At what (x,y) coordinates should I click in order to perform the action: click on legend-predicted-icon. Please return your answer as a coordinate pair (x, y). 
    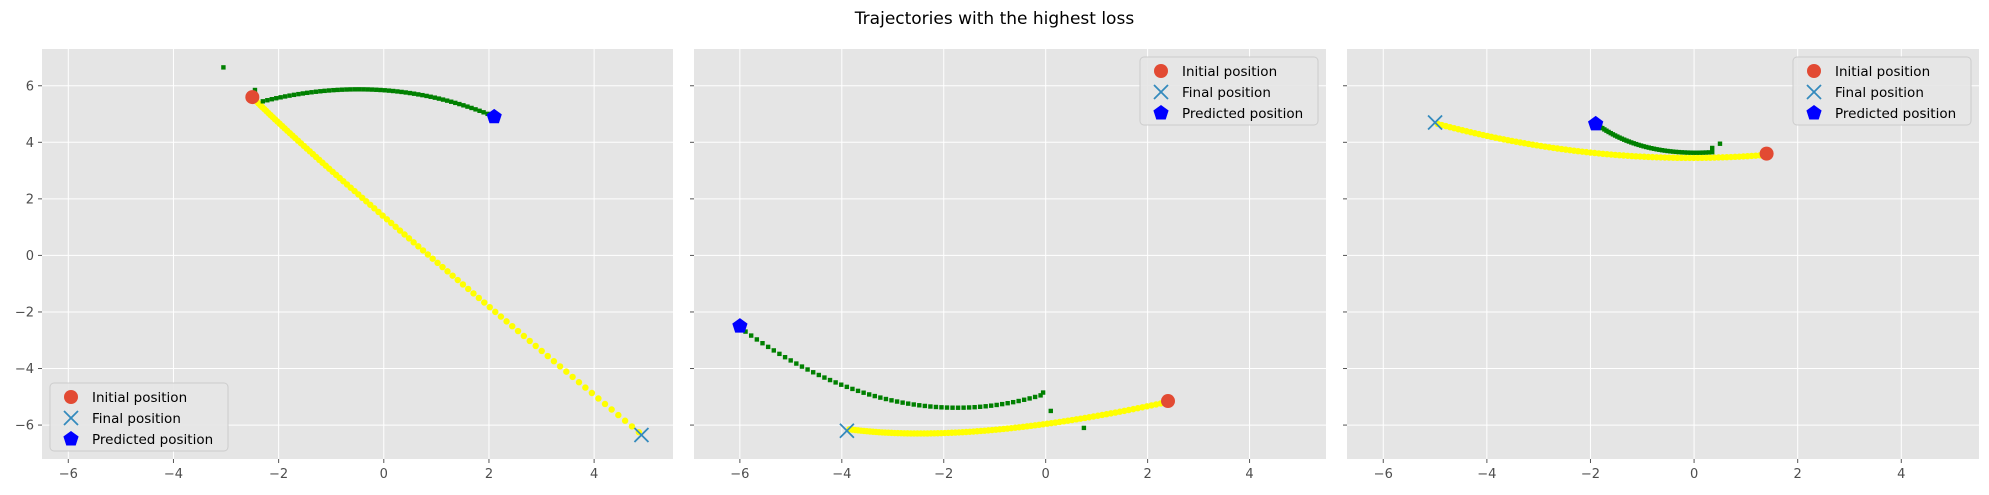
    Looking at the image, I should click on (71, 438).